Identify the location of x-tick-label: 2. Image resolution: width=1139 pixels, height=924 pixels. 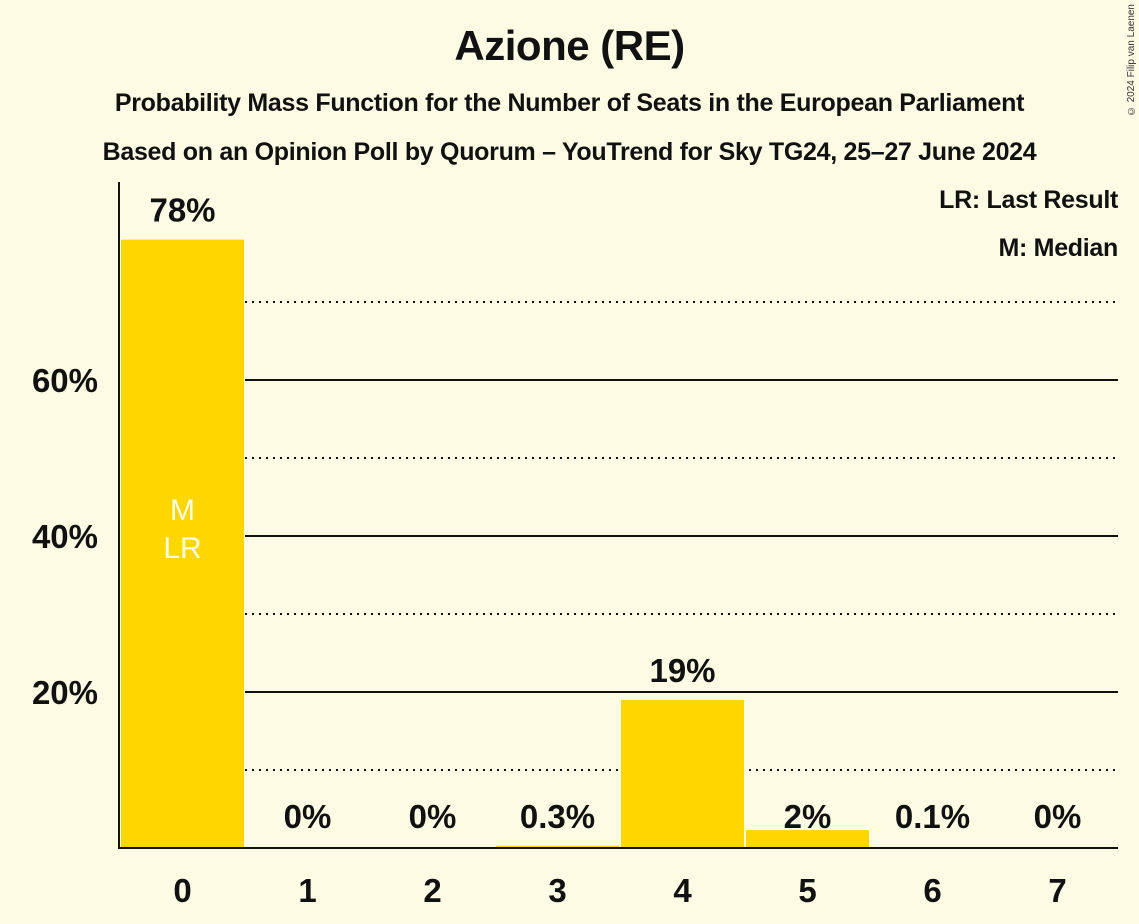
(432, 890).